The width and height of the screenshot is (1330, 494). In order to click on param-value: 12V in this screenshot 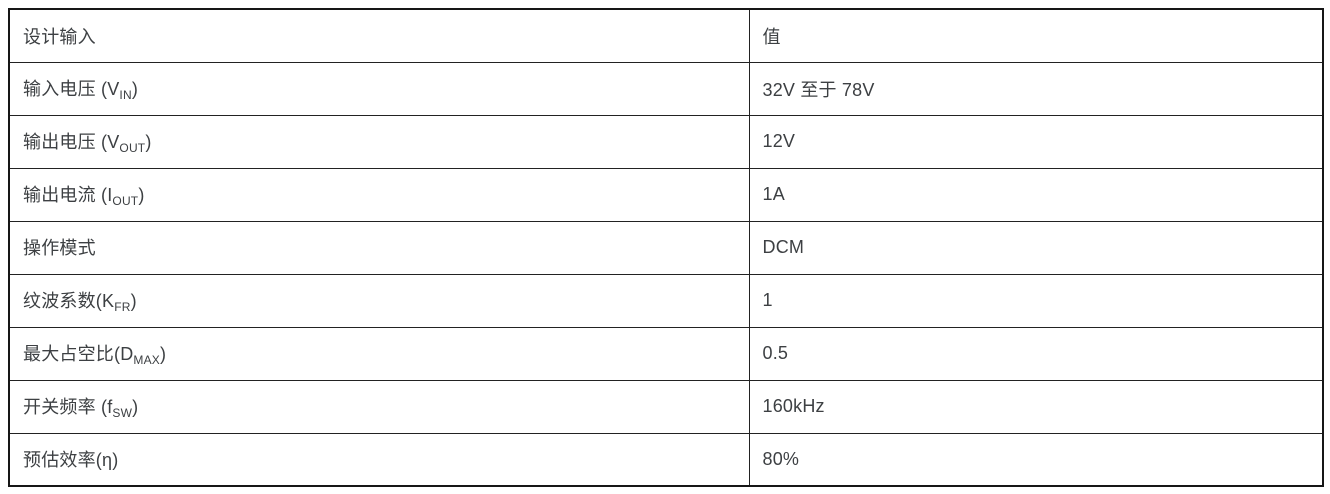, I will do `click(779, 141)`.